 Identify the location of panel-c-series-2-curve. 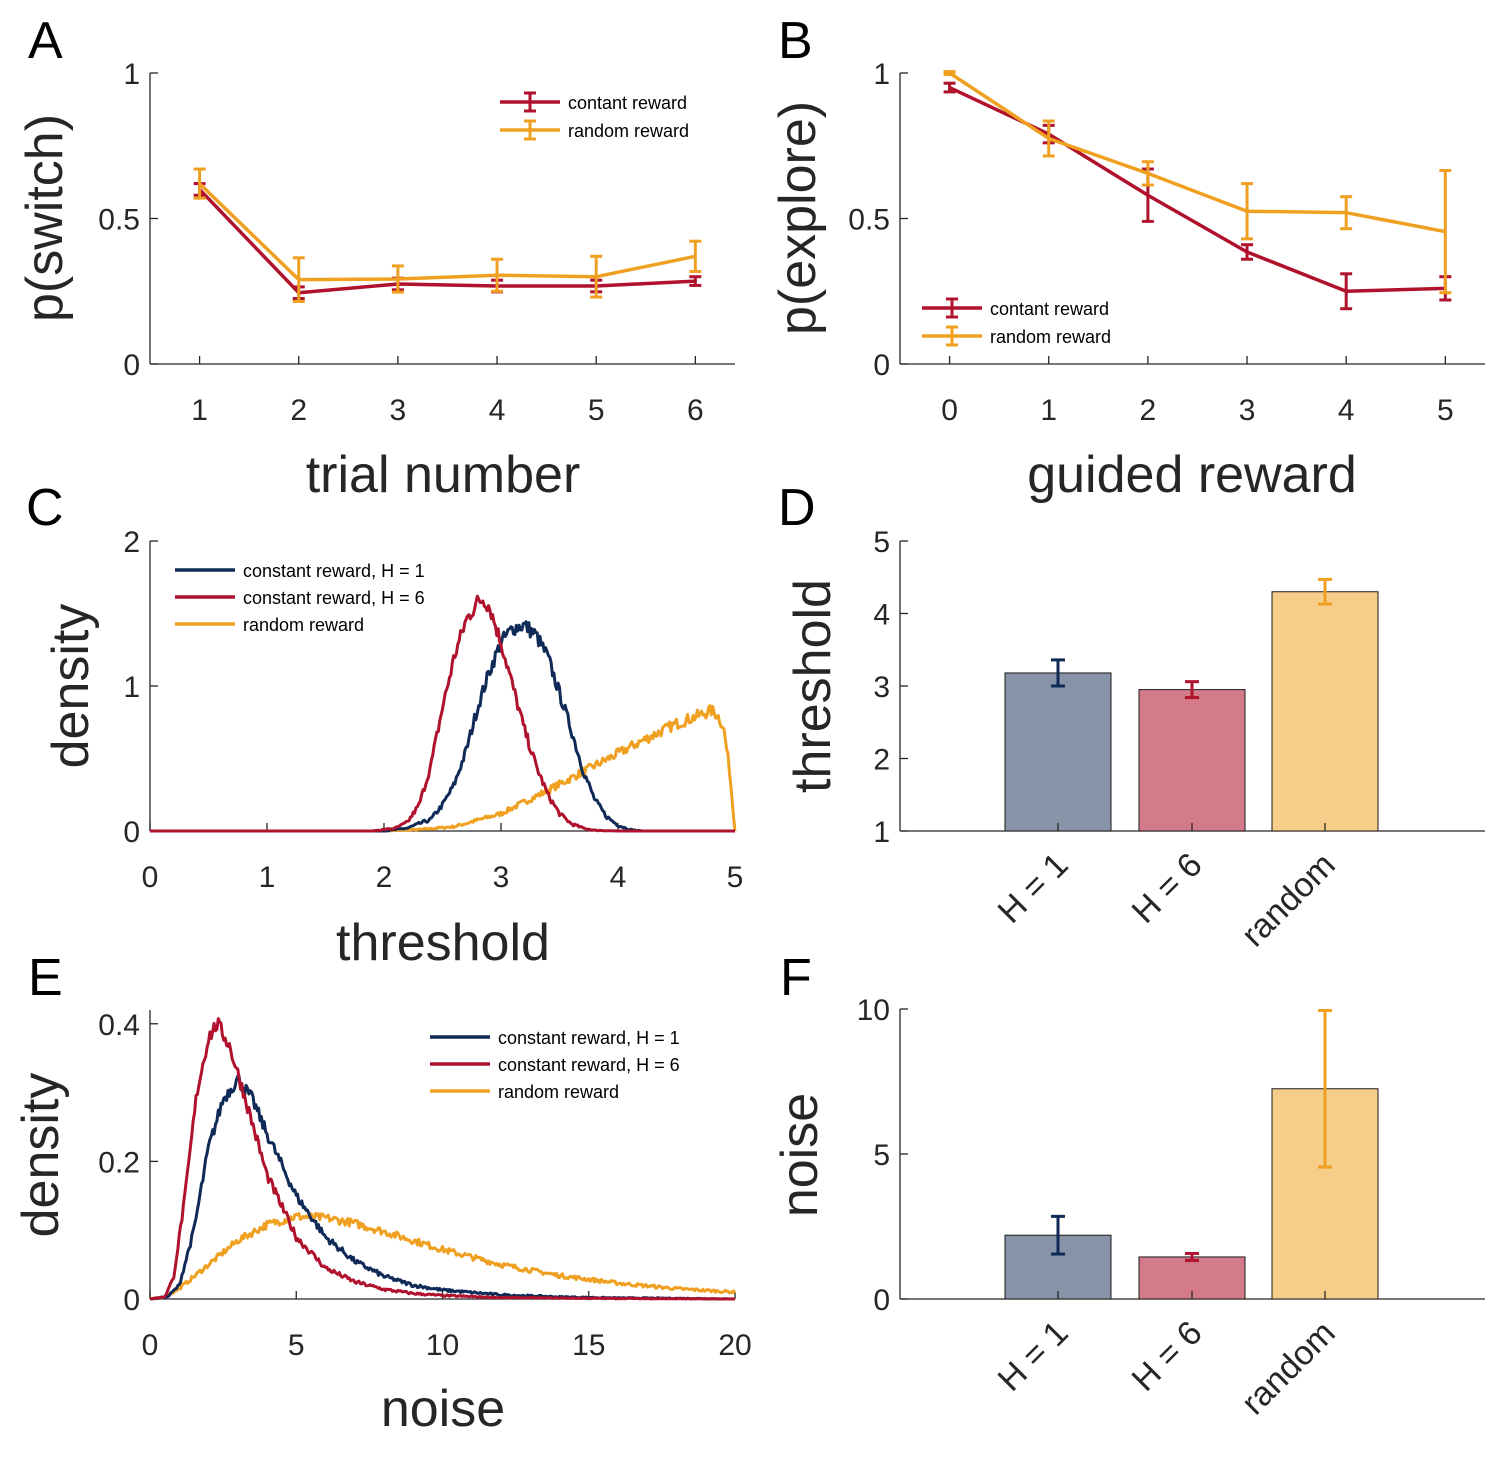
(443, 768).